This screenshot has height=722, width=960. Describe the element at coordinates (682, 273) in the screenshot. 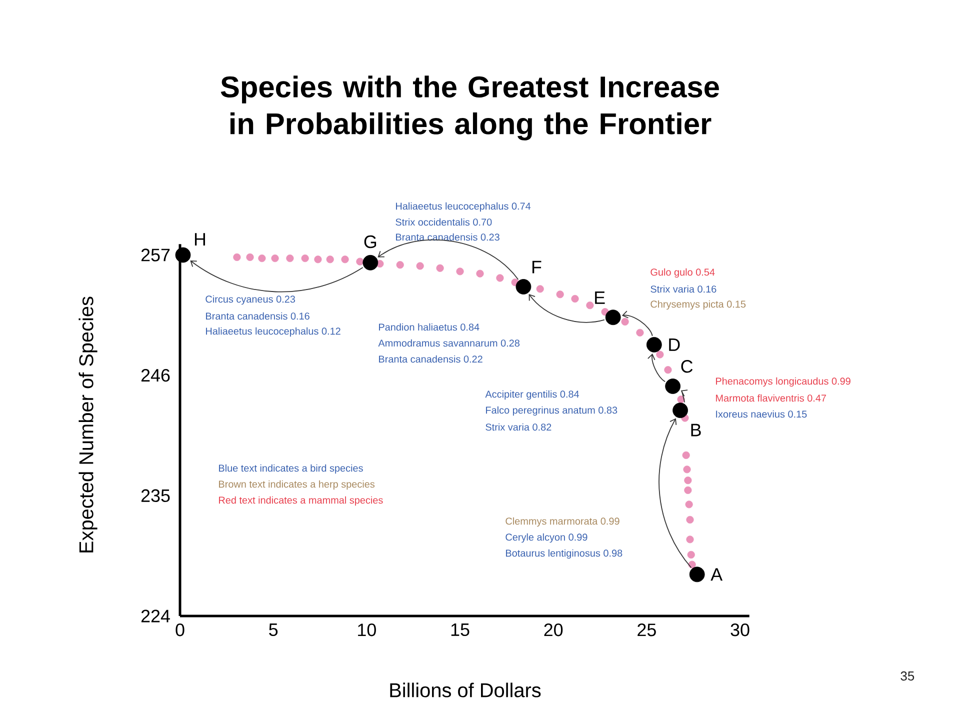

I see `annotation: Gulo gulo 0.54` at that location.